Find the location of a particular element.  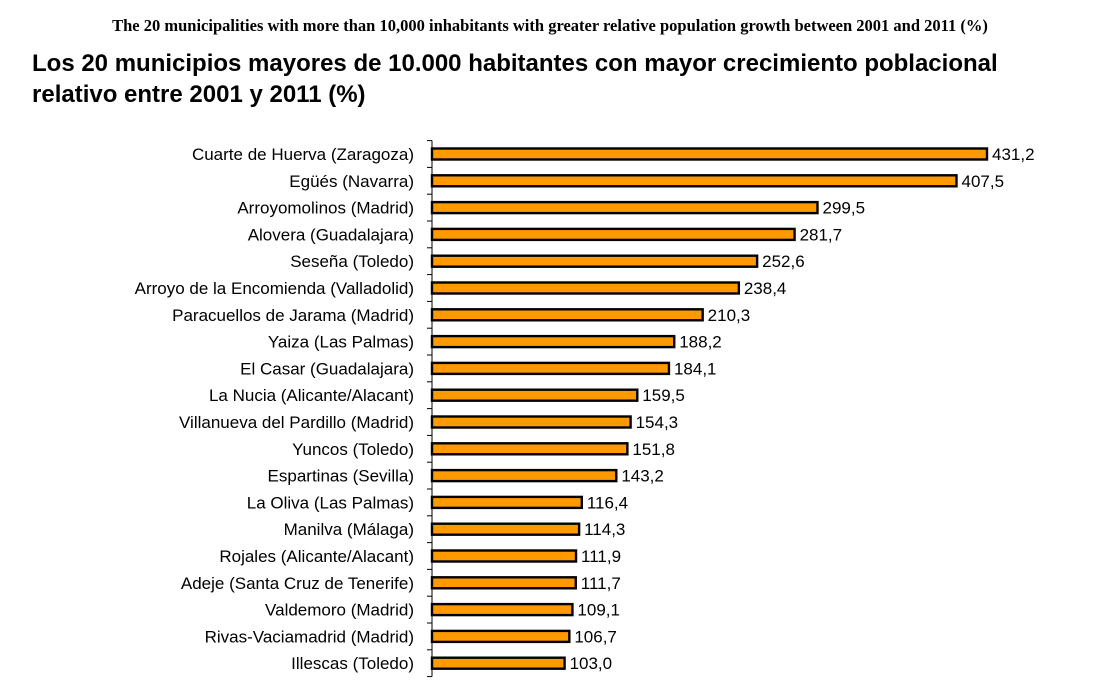

value-label: 159,5 is located at coordinates (663, 395).